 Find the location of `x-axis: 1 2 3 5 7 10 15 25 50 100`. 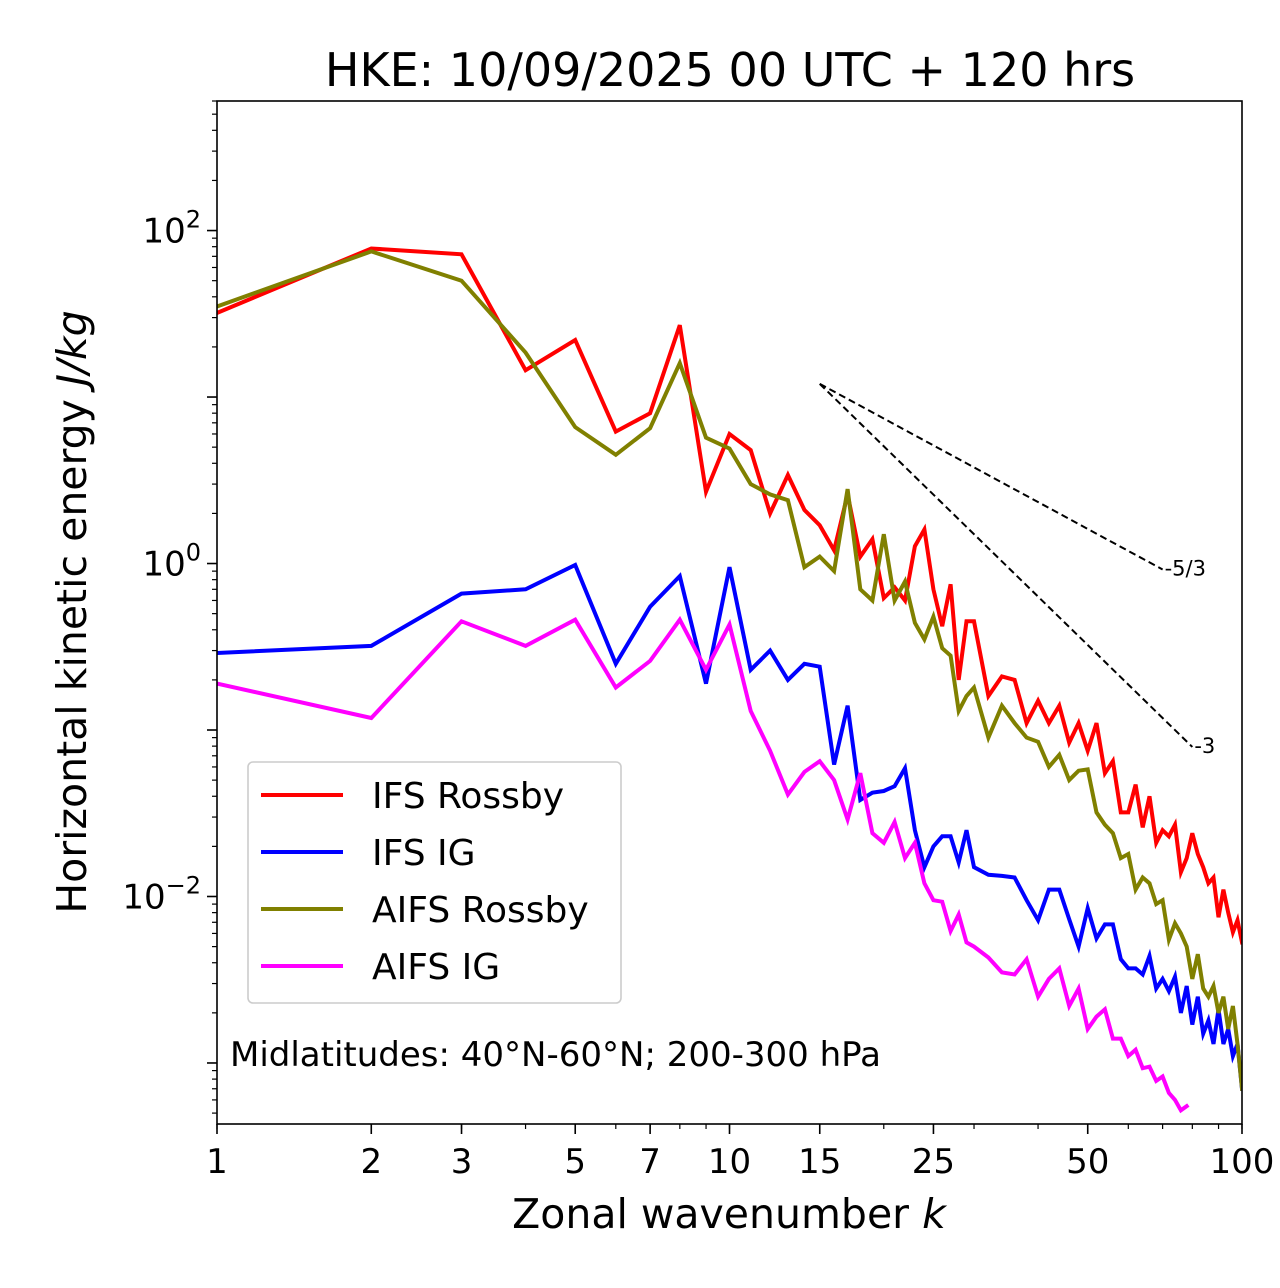

x-axis: 1 2 3 5 7 10 15 25 50 100 is located at coordinates (740, 1153).